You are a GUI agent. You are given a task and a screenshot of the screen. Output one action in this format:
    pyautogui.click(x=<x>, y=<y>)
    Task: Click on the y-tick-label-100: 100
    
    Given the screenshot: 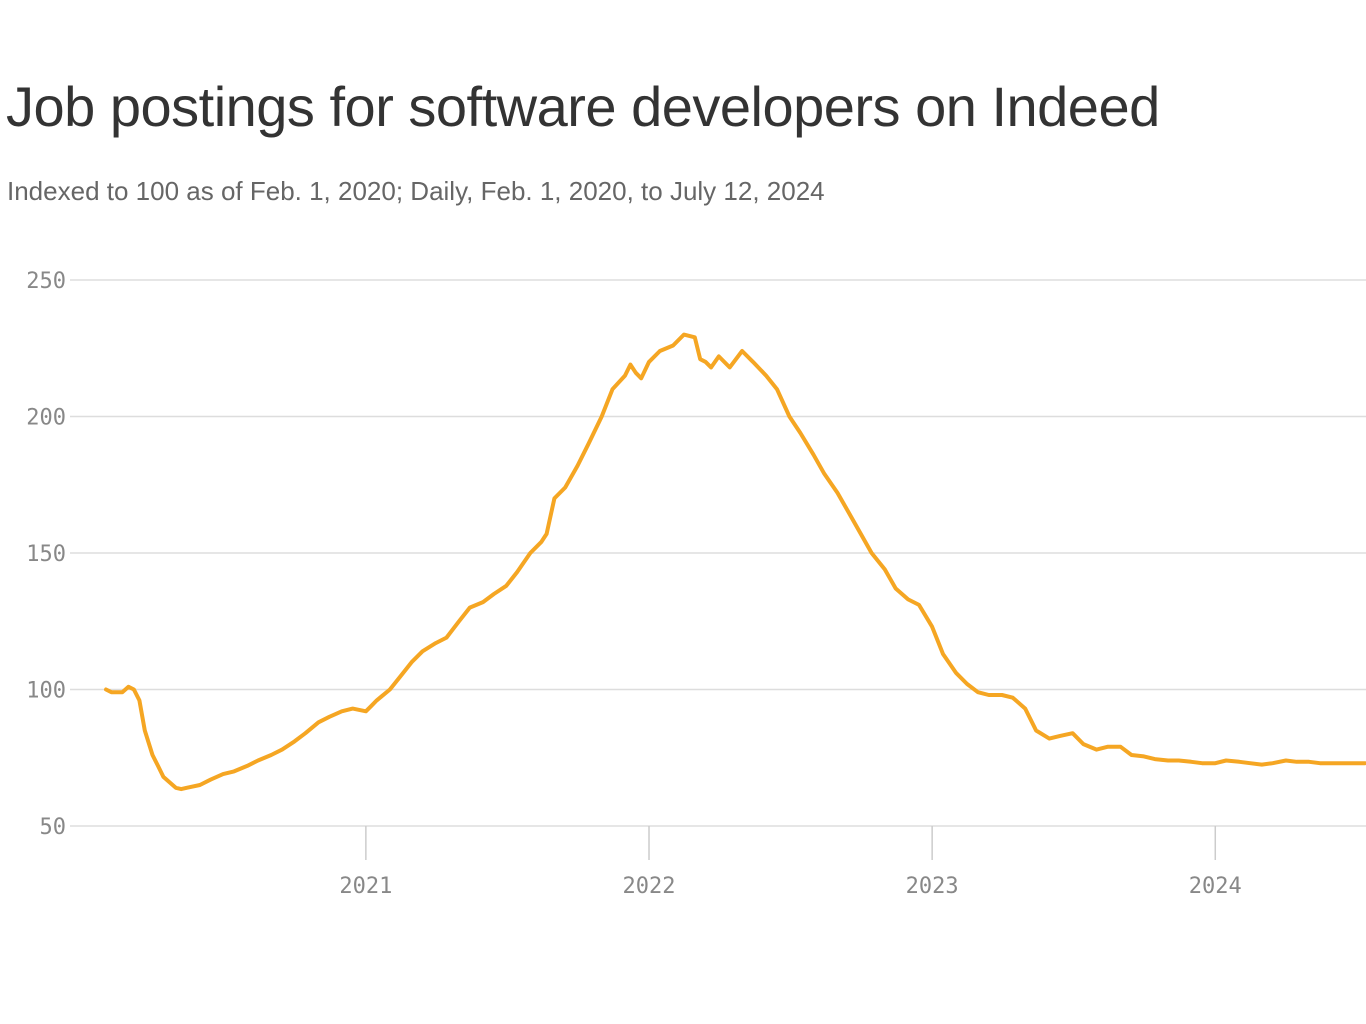 What is the action you would take?
    pyautogui.click(x=46, y=691)
    